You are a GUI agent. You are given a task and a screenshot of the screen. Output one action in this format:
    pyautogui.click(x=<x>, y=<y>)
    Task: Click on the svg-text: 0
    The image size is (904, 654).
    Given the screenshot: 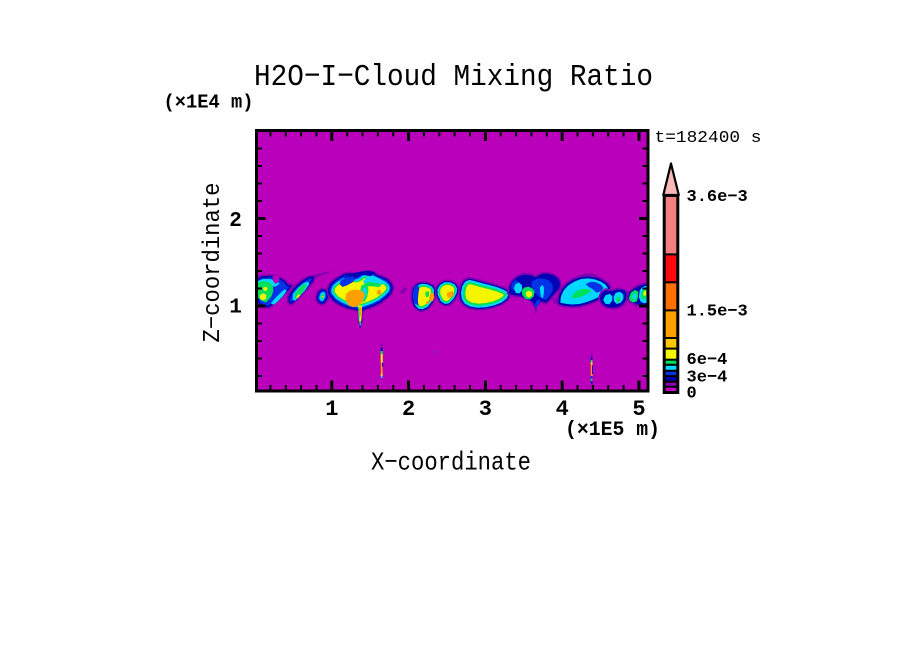 What is the action you would take?
    pyautogui.click(x=692, y=393)
    